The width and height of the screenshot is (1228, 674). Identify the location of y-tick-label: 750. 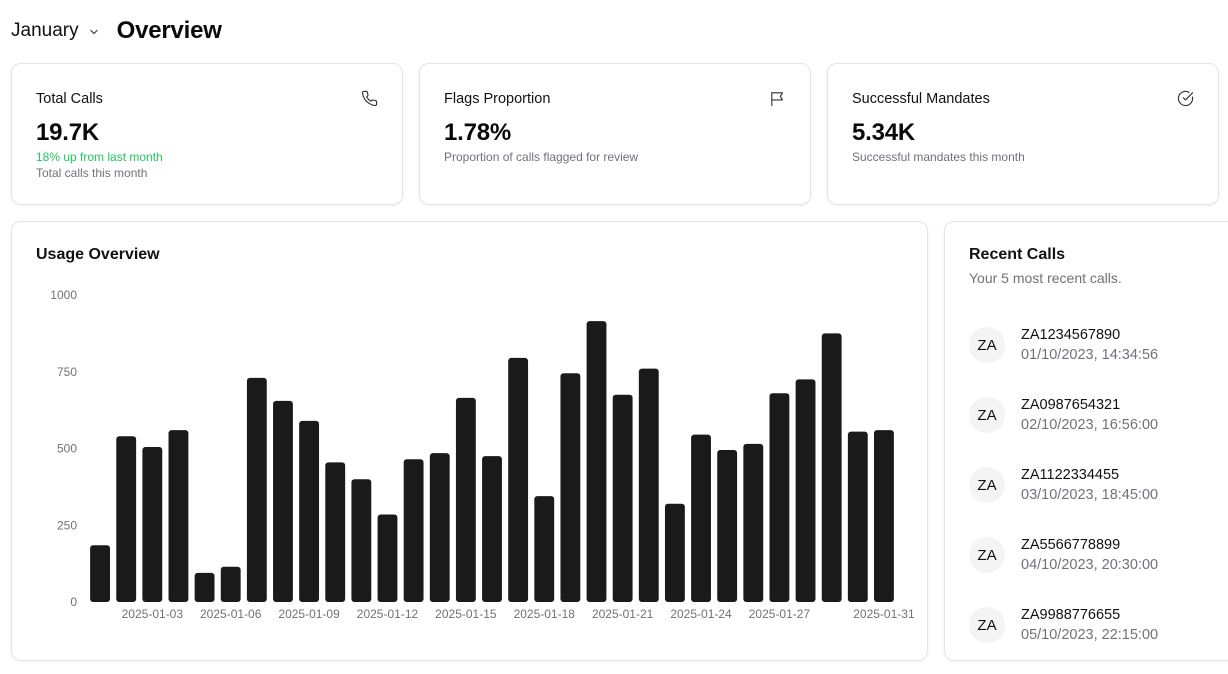
(67, 372).